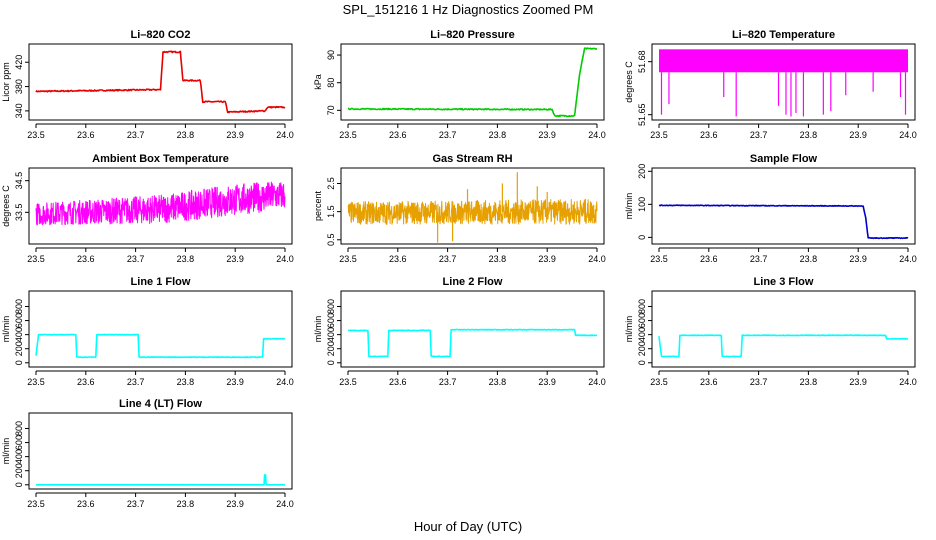 The width and height of the screenshot is (936, 540). What do you see at coordinates (161, 282) in the screenshot?
I see `panel-title: Line 1 Flow` at bounding box center [161, 282].